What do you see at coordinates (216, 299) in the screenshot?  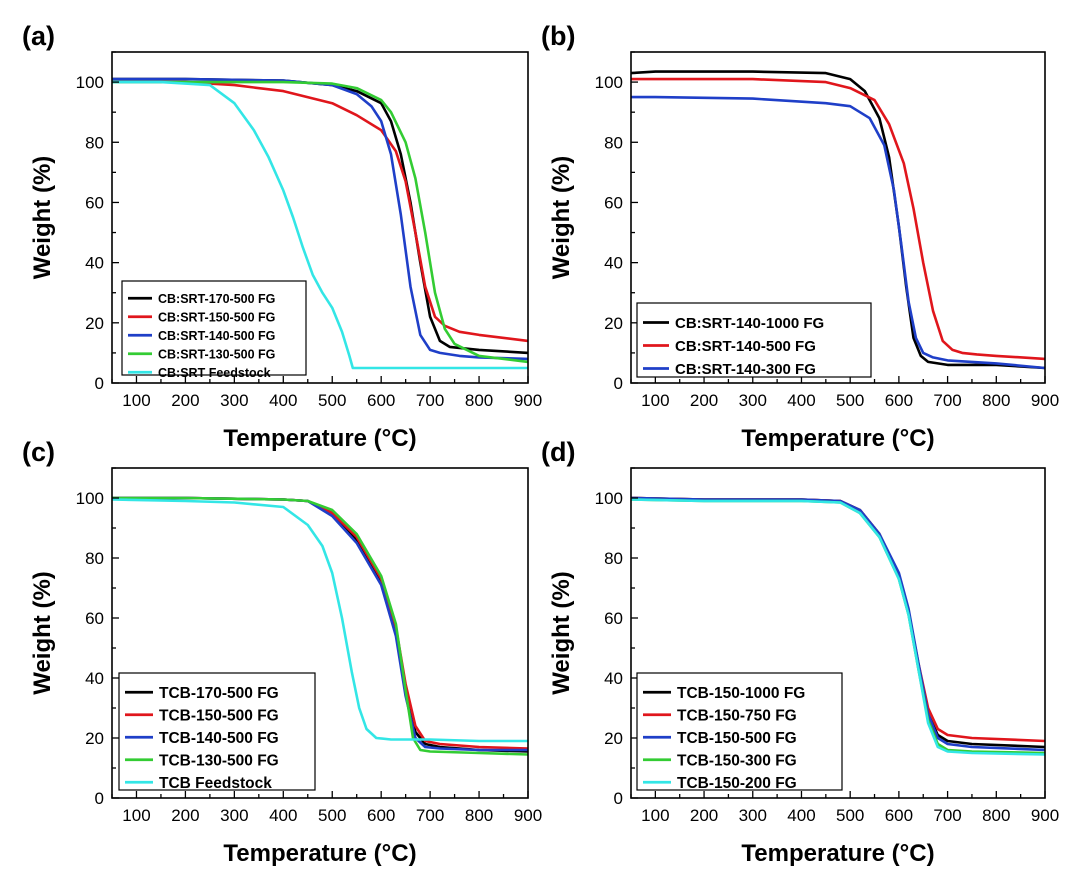 I see `legend-entry: CB:SRT-170-500 FG` at bounding box center [216, 299].